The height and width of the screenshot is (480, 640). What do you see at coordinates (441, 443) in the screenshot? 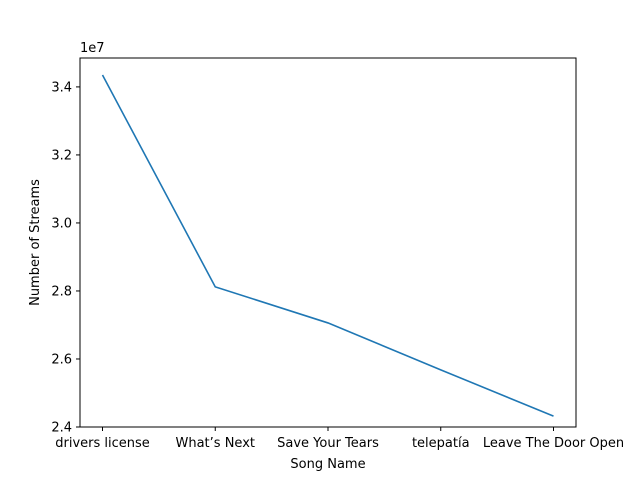
I see `x-tick-label: telepatía` at bounding box center [441, 443].